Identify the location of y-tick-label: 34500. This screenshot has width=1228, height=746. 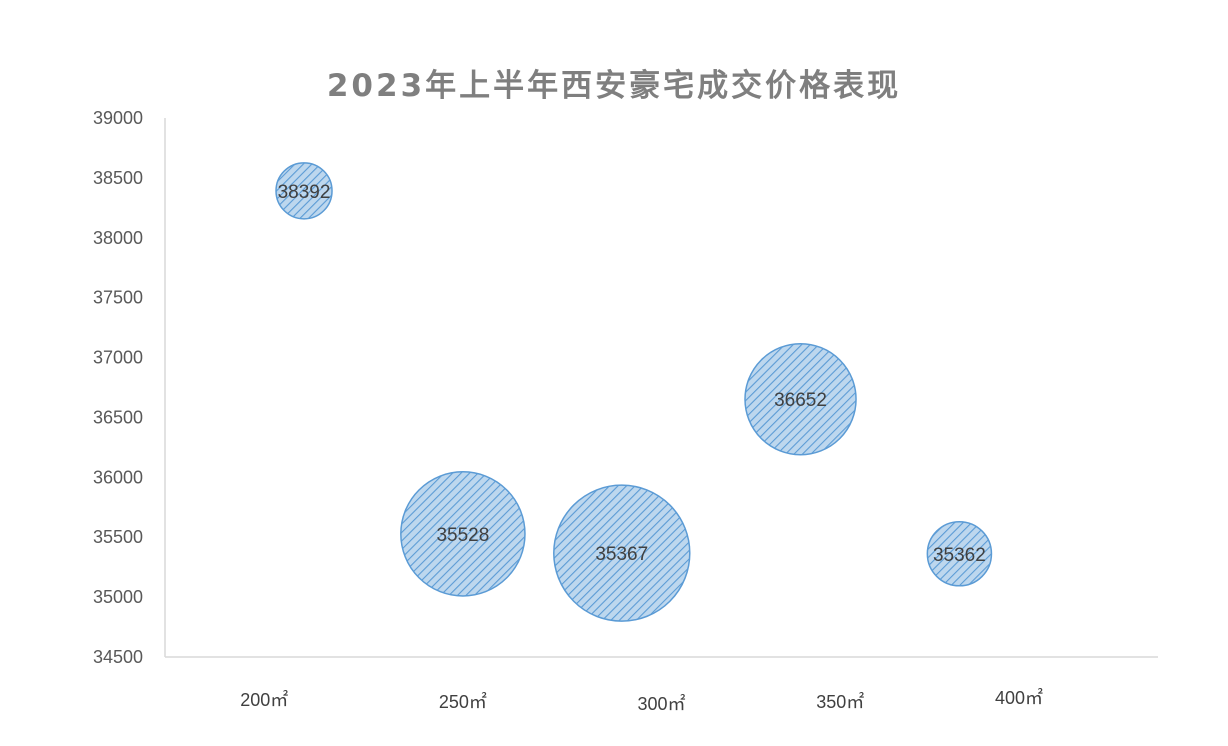
(118, 657).